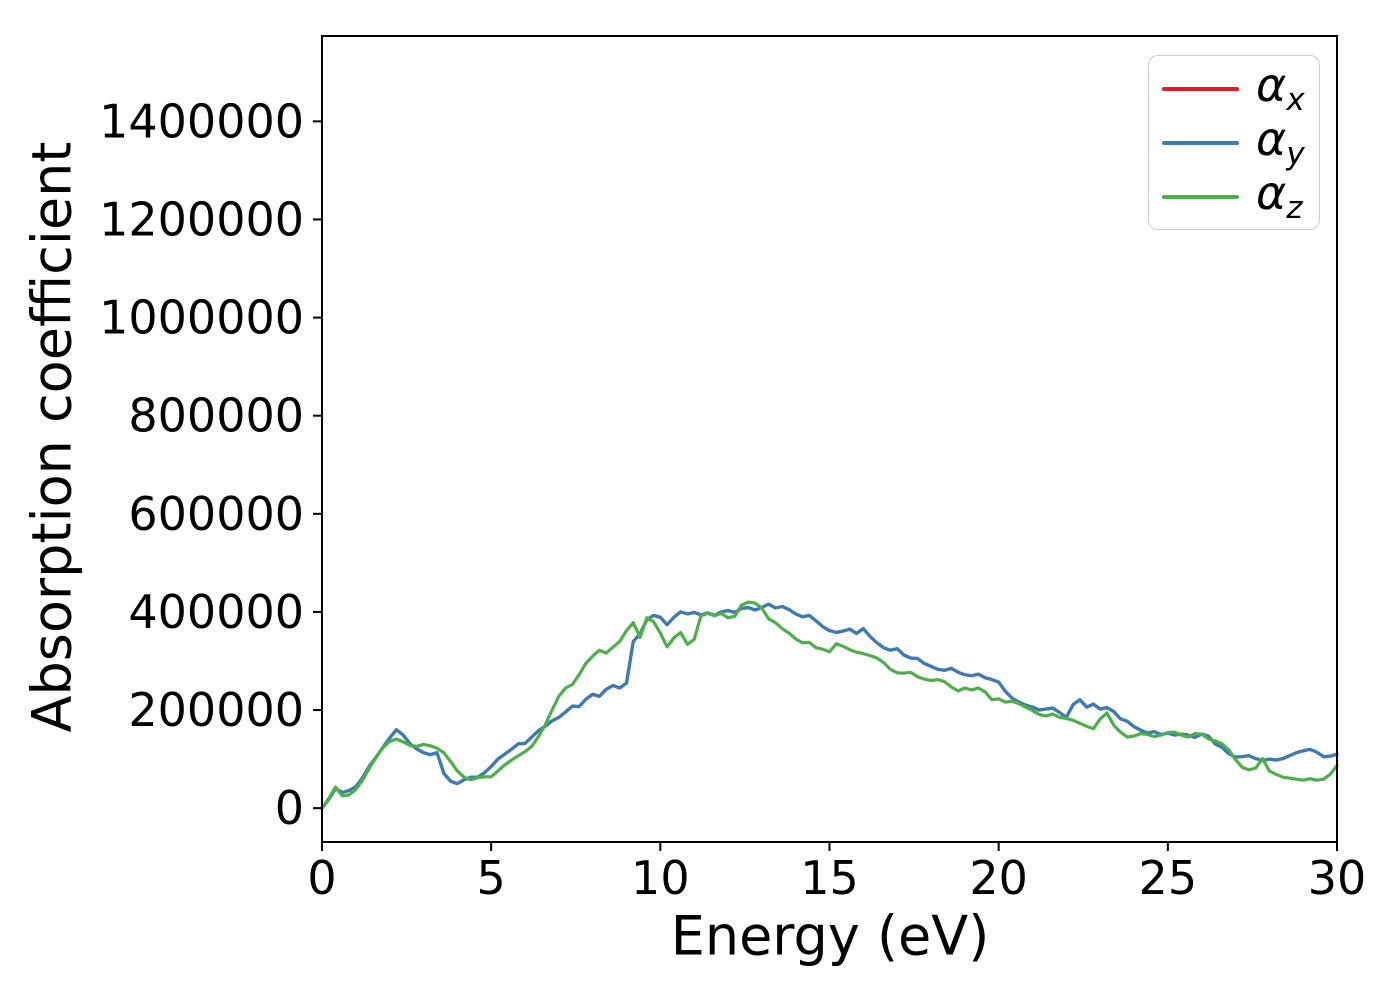 The height and width of the screenshot is (1000, 1400). I want to click on x-tick-label: 30, so click(1337, 878).